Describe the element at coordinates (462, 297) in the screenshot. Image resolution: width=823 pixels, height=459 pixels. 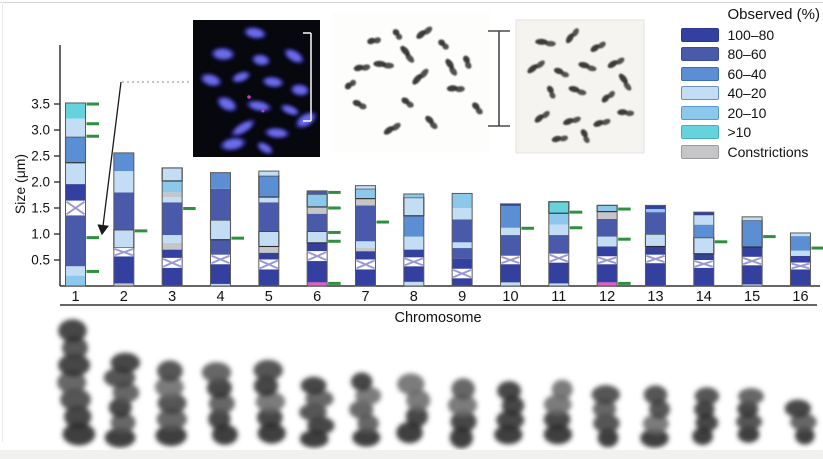
I see `x-tick-label: 9` at that location.